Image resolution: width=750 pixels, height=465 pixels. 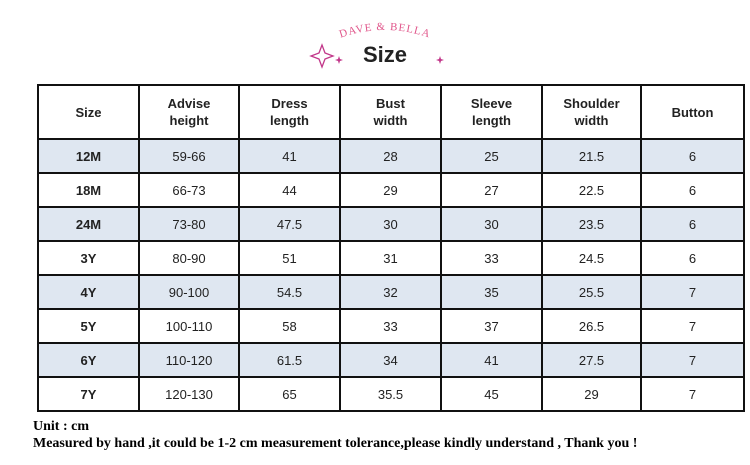 I want to click on table-cell: 37, so click(x=491, y=326).